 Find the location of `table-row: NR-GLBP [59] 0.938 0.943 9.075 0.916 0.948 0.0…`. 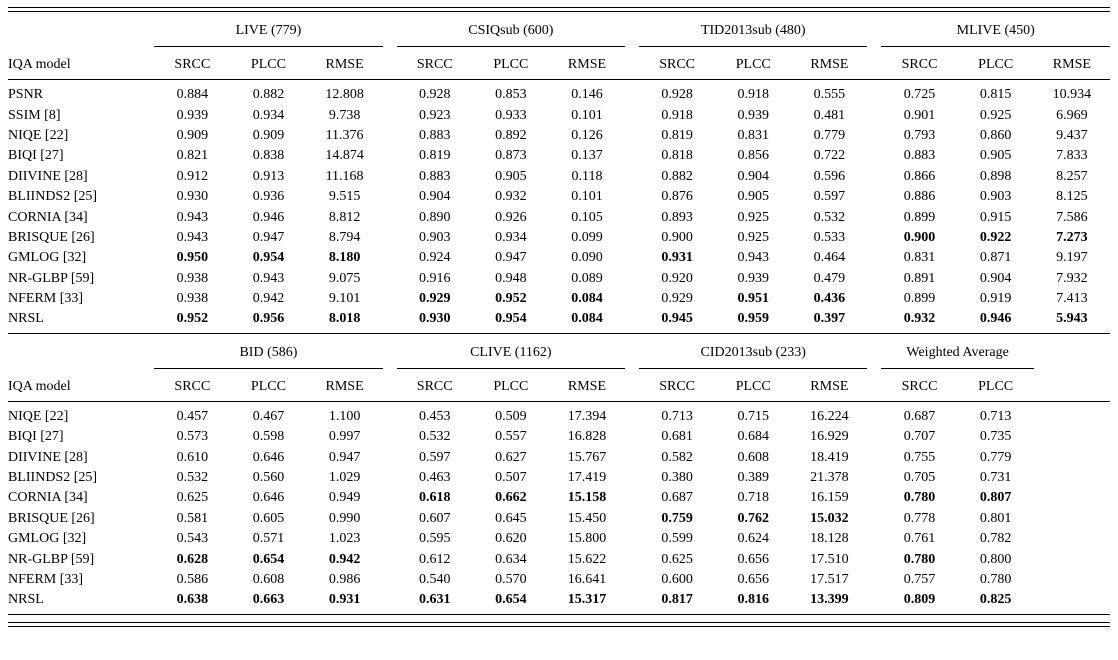

table-row: NR-GLBP [59] 0.938 0.943 9.075 0.916 0.948 0.0… is located at coordinates (559, 279).